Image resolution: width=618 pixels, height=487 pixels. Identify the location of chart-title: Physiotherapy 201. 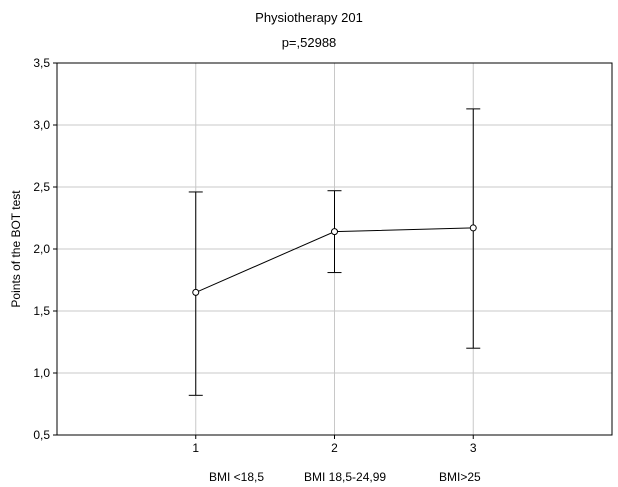
(309, 17).